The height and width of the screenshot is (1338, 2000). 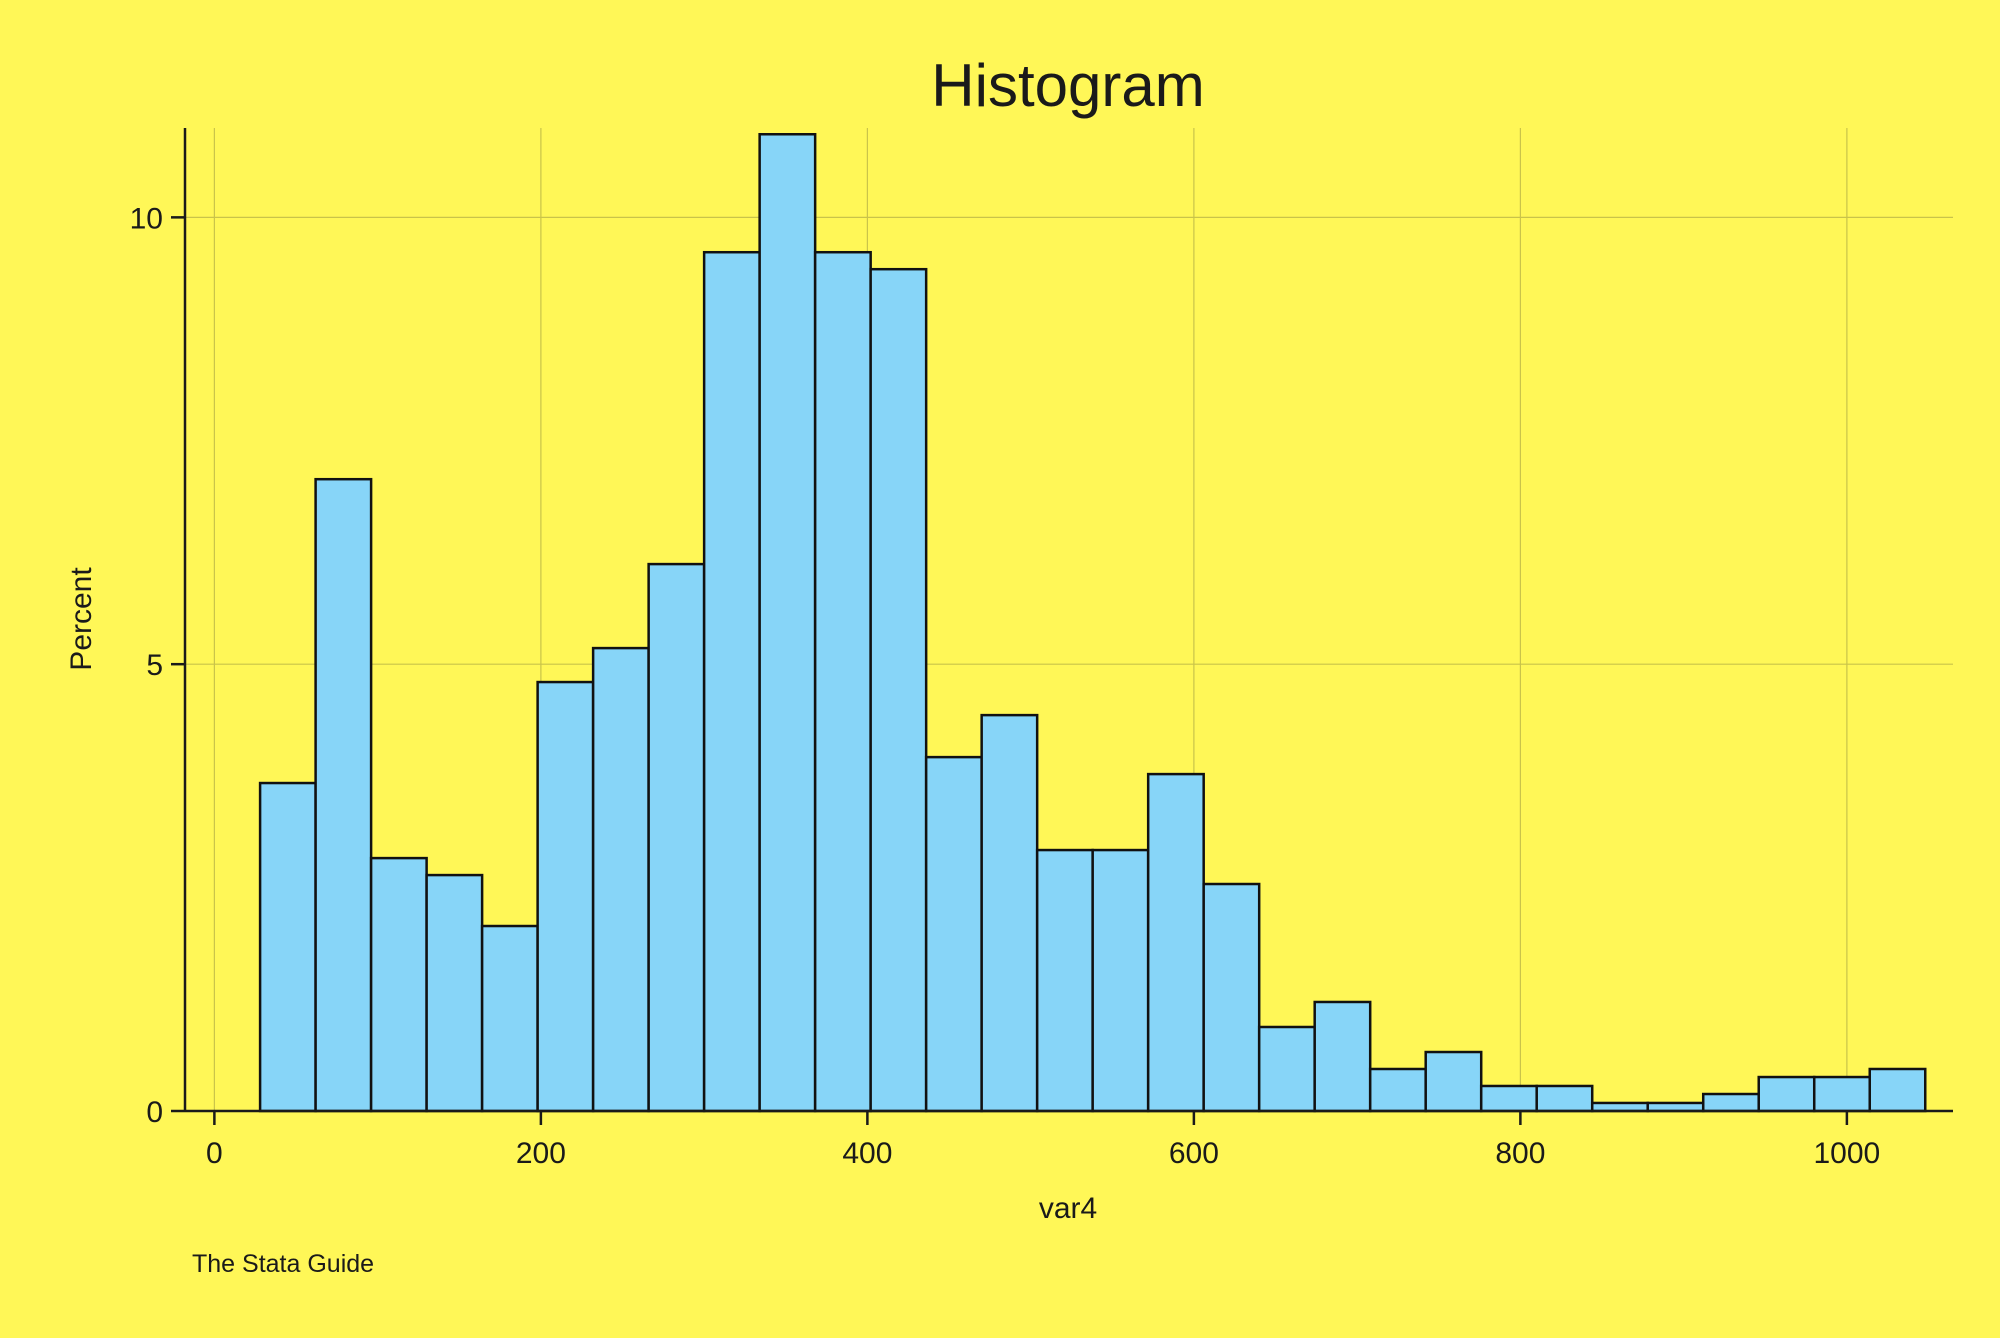 What do you see at coordinates (154, 1112) in the screenshot?
I see `y-tick-label: 0` at bounding box center [154, 1112].